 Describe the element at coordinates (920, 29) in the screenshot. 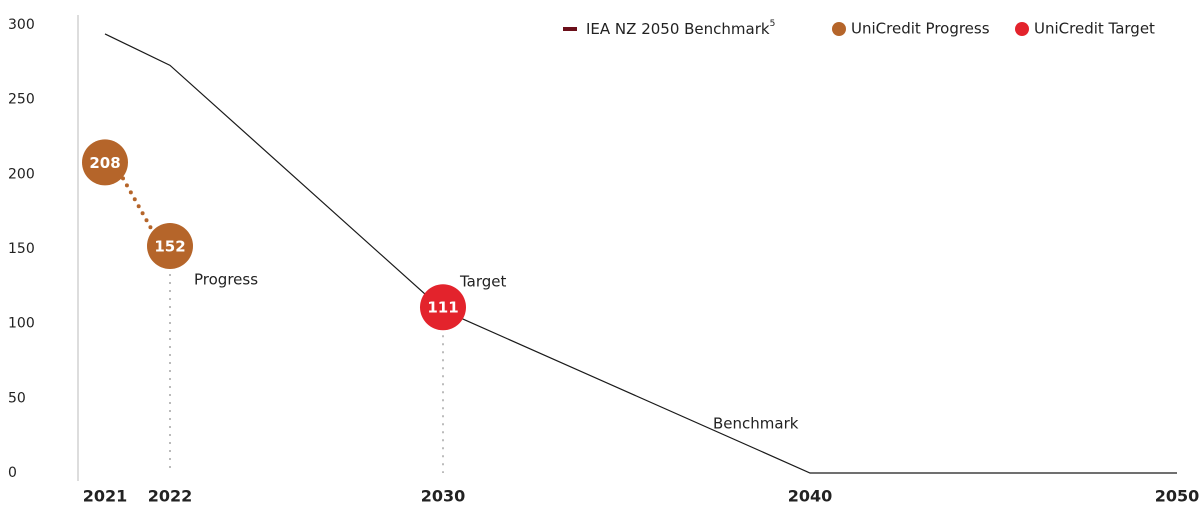

I see `legend-label: UniCredit Progress` at that location.